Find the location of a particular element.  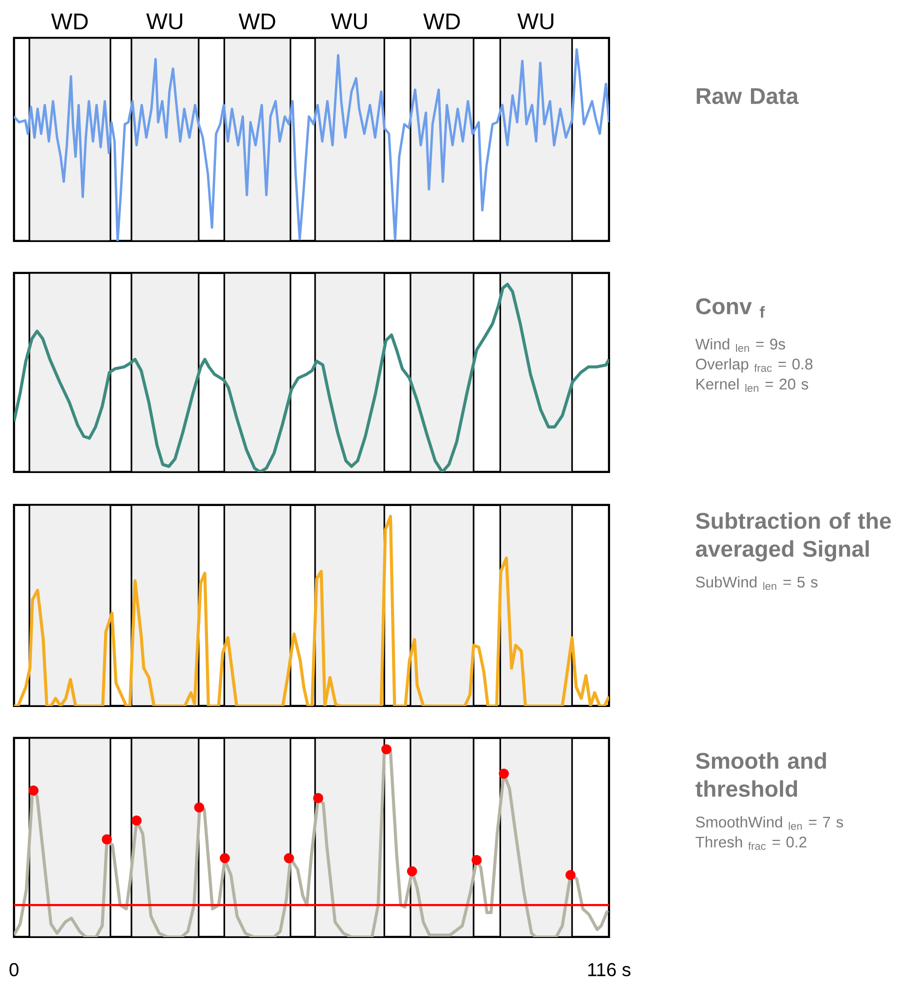

text: Overlap $_{frac}$ = 0.8 is located at coordinates (754, 365).